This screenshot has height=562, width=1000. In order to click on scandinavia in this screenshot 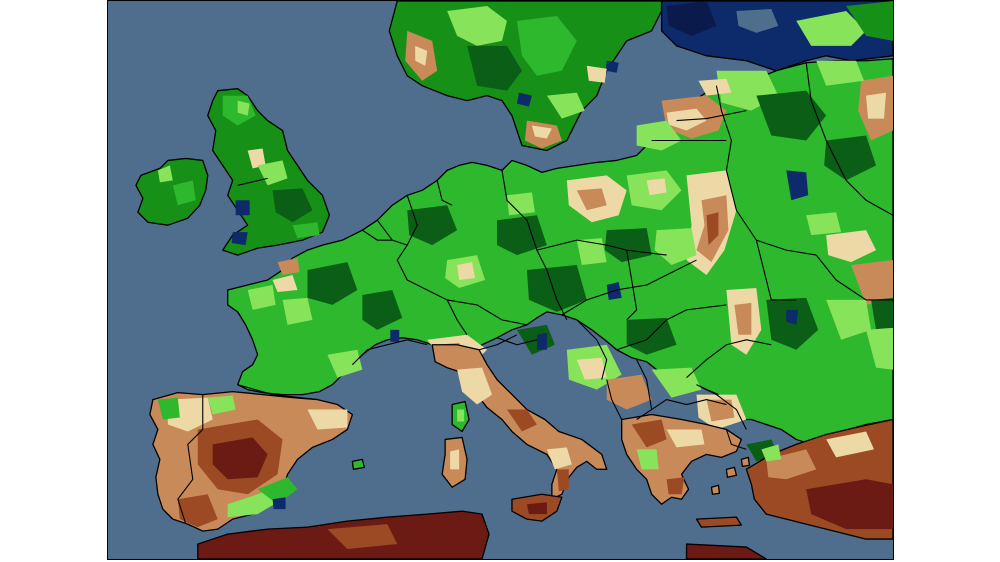, I will do `click(640, 76)`.